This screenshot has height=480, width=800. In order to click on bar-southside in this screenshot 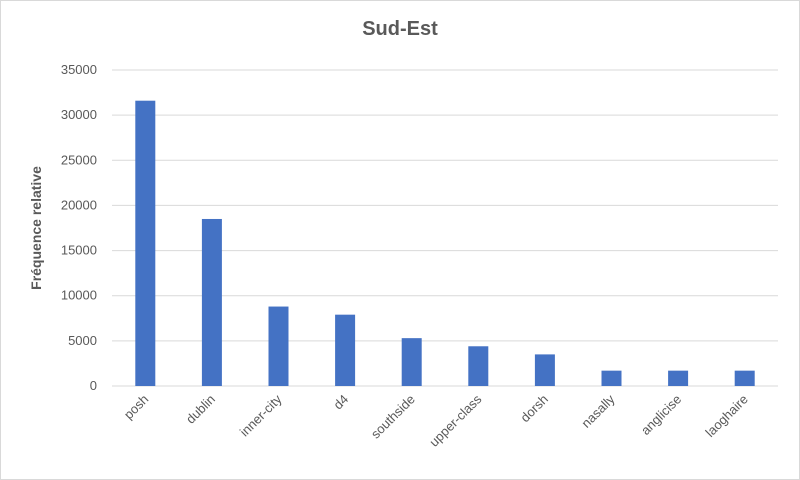, I will do `click(411, 362)`.